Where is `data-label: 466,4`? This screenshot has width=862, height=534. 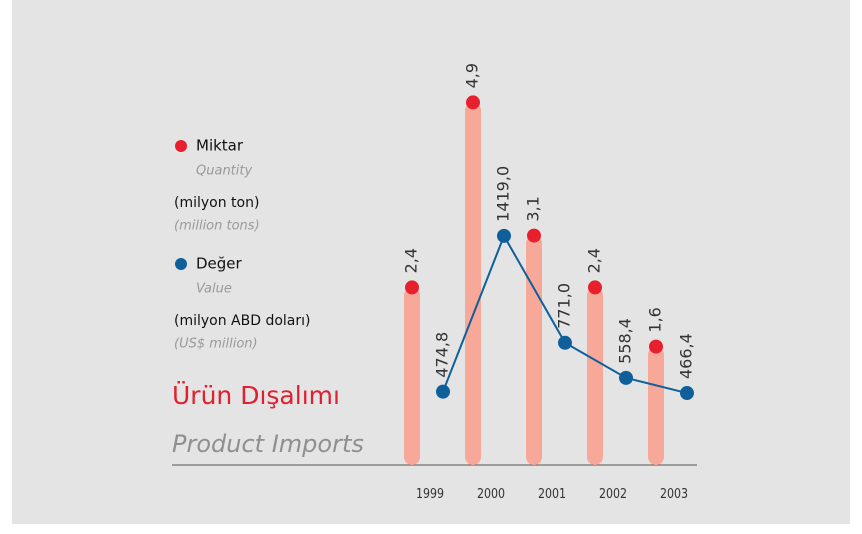
data-label: 466,4 is located at coordinates (686, 356).